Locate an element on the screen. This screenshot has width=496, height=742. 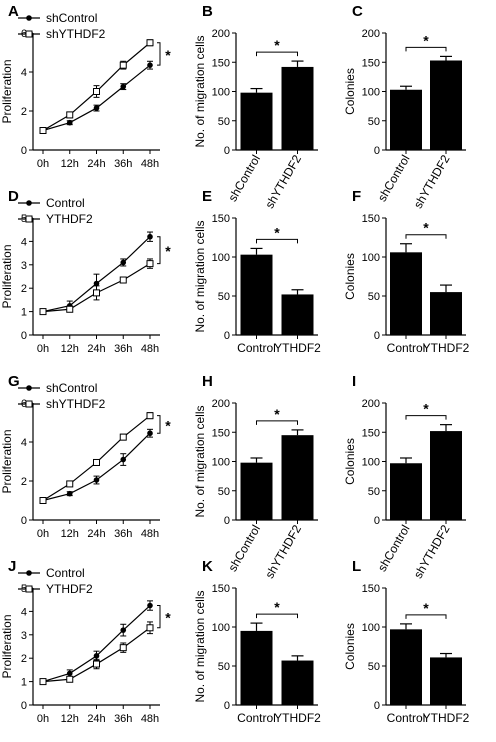
legend-label: shYTHDF2 is located at coordinates (76, 34).